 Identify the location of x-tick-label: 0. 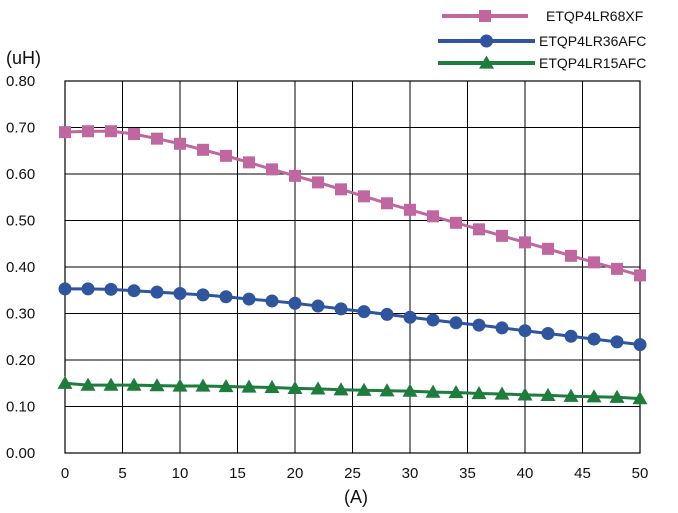
(65, 473).